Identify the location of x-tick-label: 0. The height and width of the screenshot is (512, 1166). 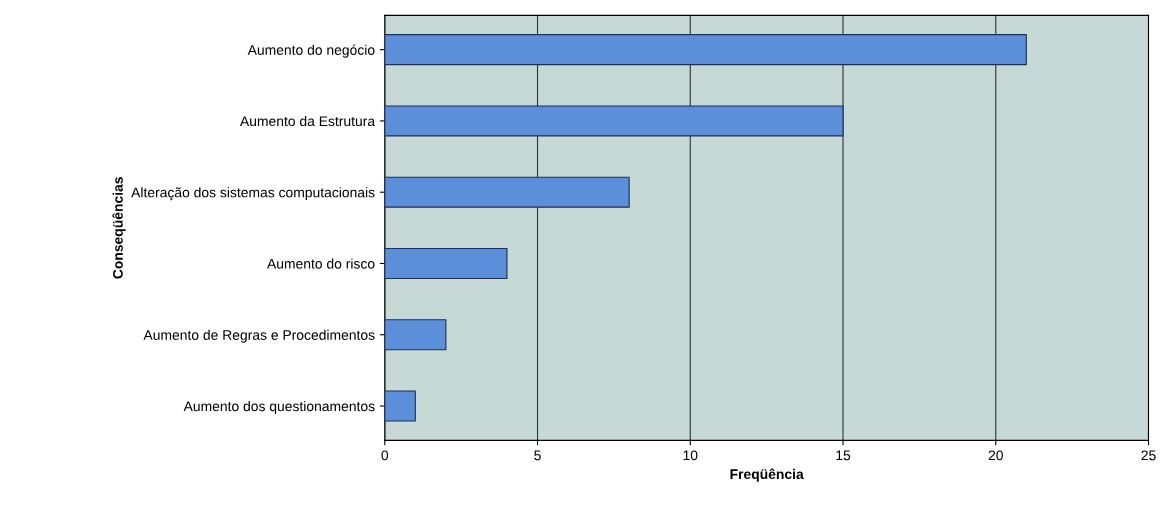
(385, 455).